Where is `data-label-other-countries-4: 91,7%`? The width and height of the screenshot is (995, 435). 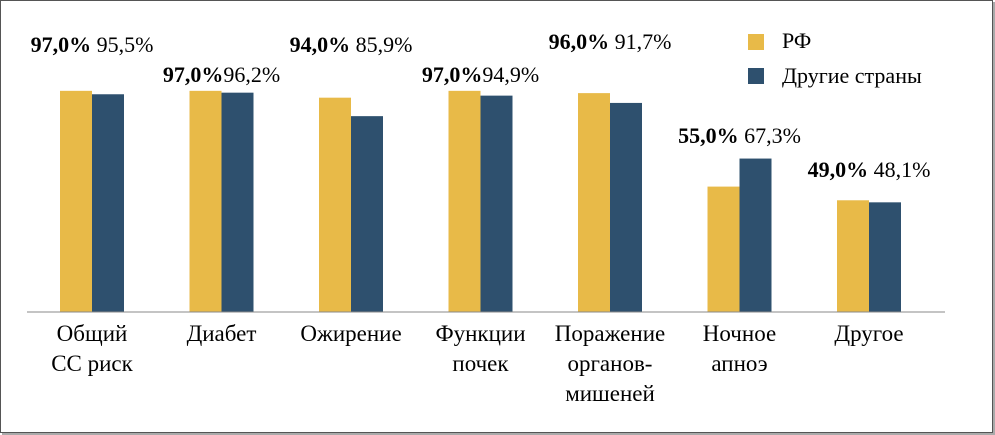 data-label-other-countries-4: 91,7% is located at coordinates (640, 41).